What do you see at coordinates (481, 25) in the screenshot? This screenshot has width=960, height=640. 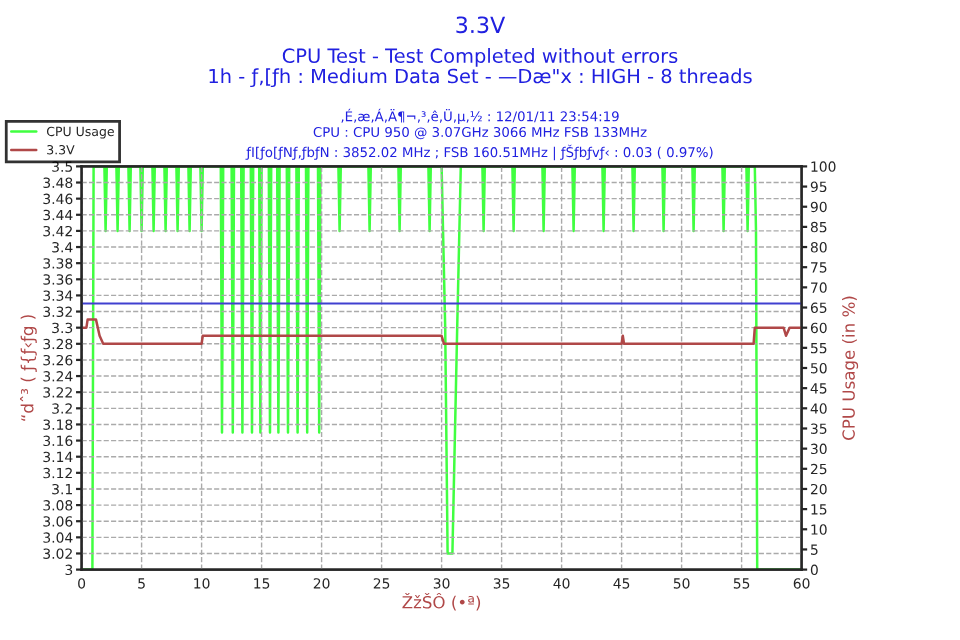 I see `chart-title: 3.3V` at bounding box center [481, 25].